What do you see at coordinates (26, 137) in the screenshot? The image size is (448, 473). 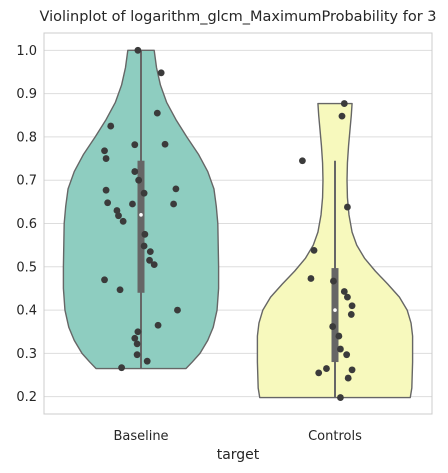 I see `y-tick-label: 0.8` at bounding box center [26, 137].